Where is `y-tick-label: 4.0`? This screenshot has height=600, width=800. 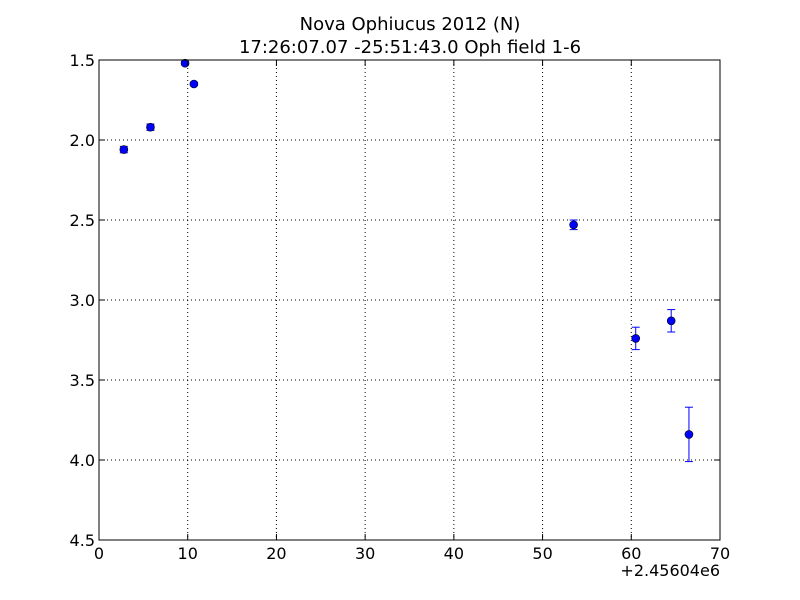 y-tick-label: 4.0 is located at coordinates (82, 460).